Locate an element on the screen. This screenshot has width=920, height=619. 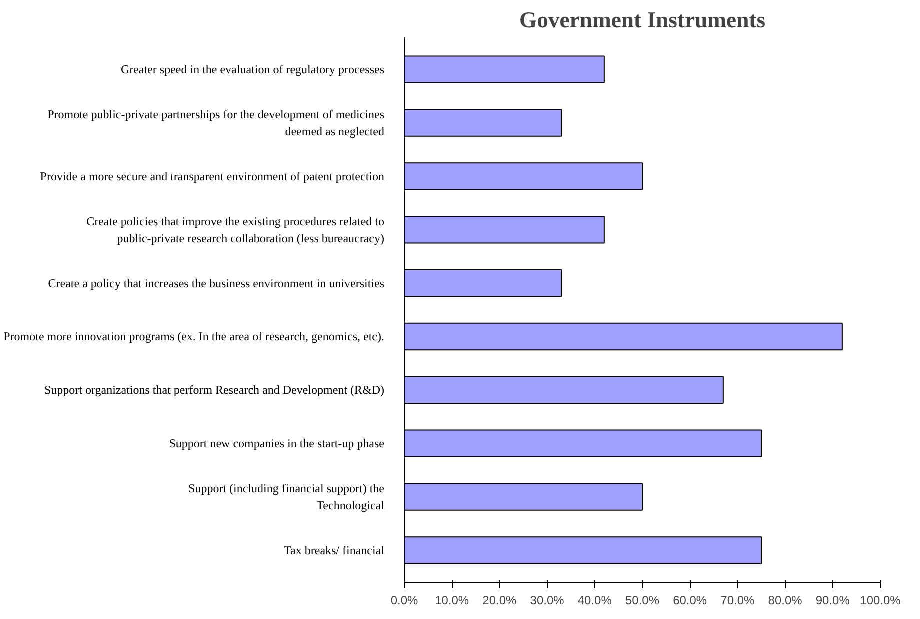
y-tick-label: Tax breaks/ financial is located at coordinates (335, 550).